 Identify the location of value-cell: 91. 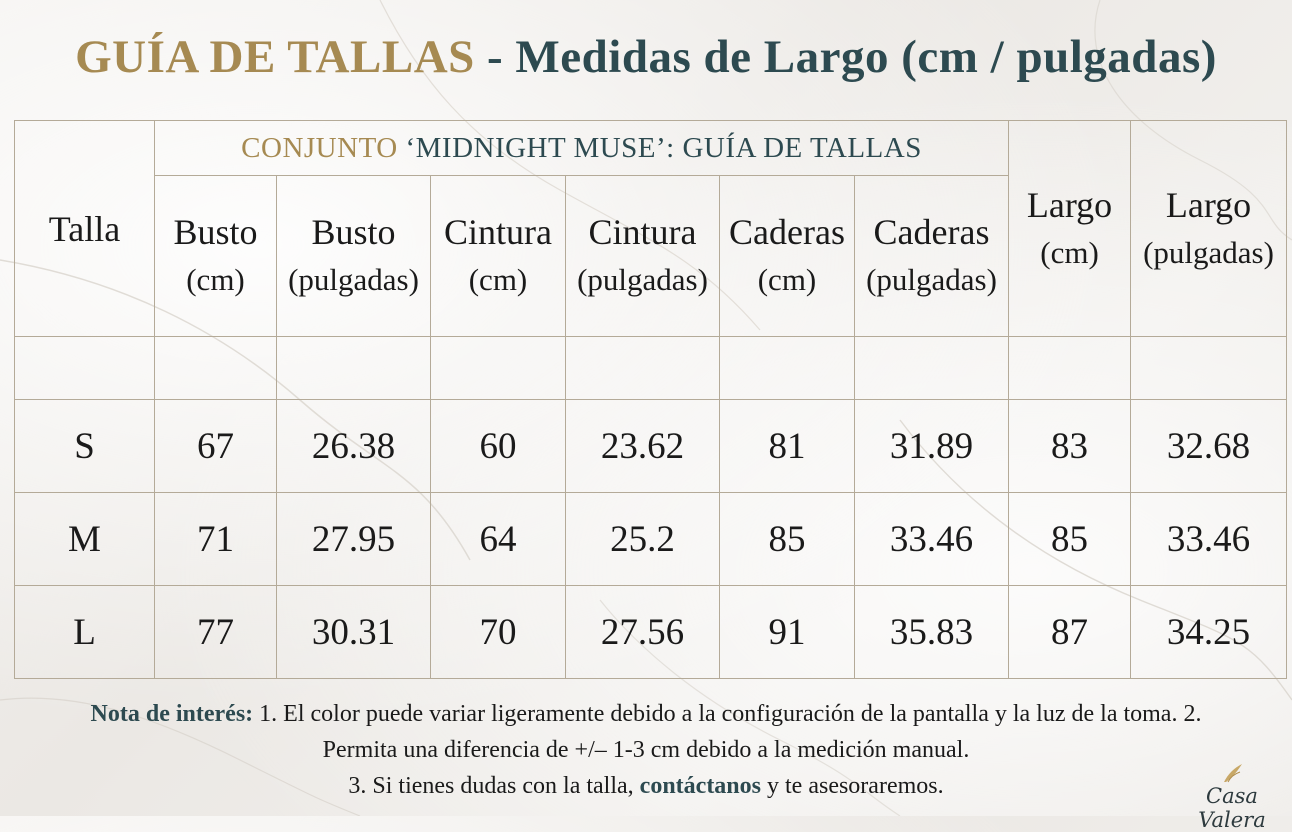
(787, 632).